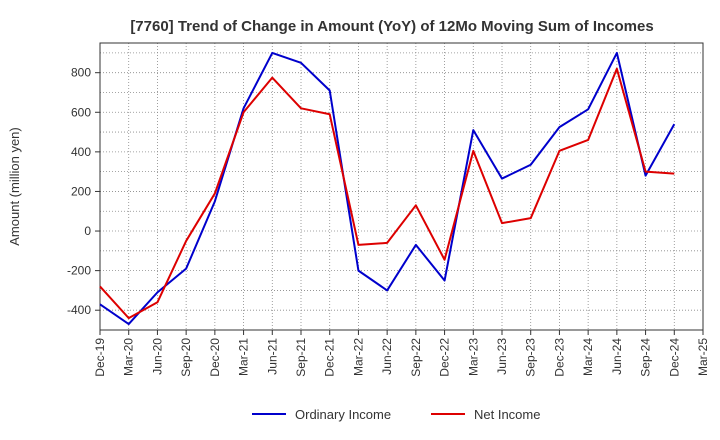 The image size is (720, 440). What do you see at coordinates (445, 357) in the screenshot?
I see `x-tick-label: Dec-22` at bounding box center [445, 357].